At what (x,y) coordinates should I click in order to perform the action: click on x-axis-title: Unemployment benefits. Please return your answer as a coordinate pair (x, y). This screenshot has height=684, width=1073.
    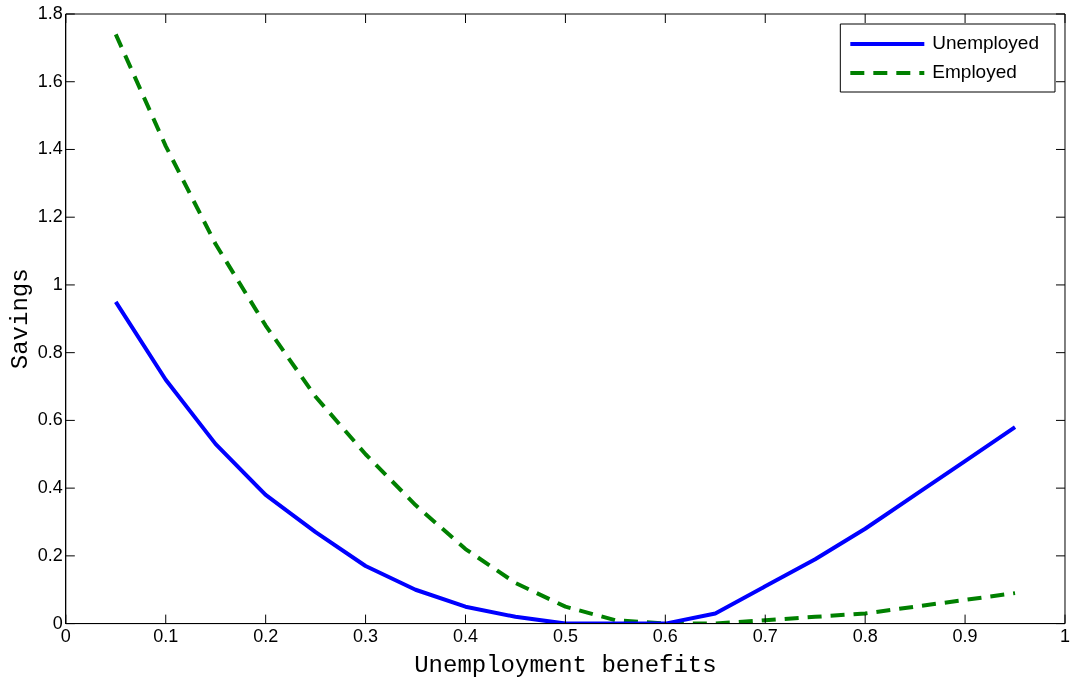
    Looking at the image, I should click on (565, 665).